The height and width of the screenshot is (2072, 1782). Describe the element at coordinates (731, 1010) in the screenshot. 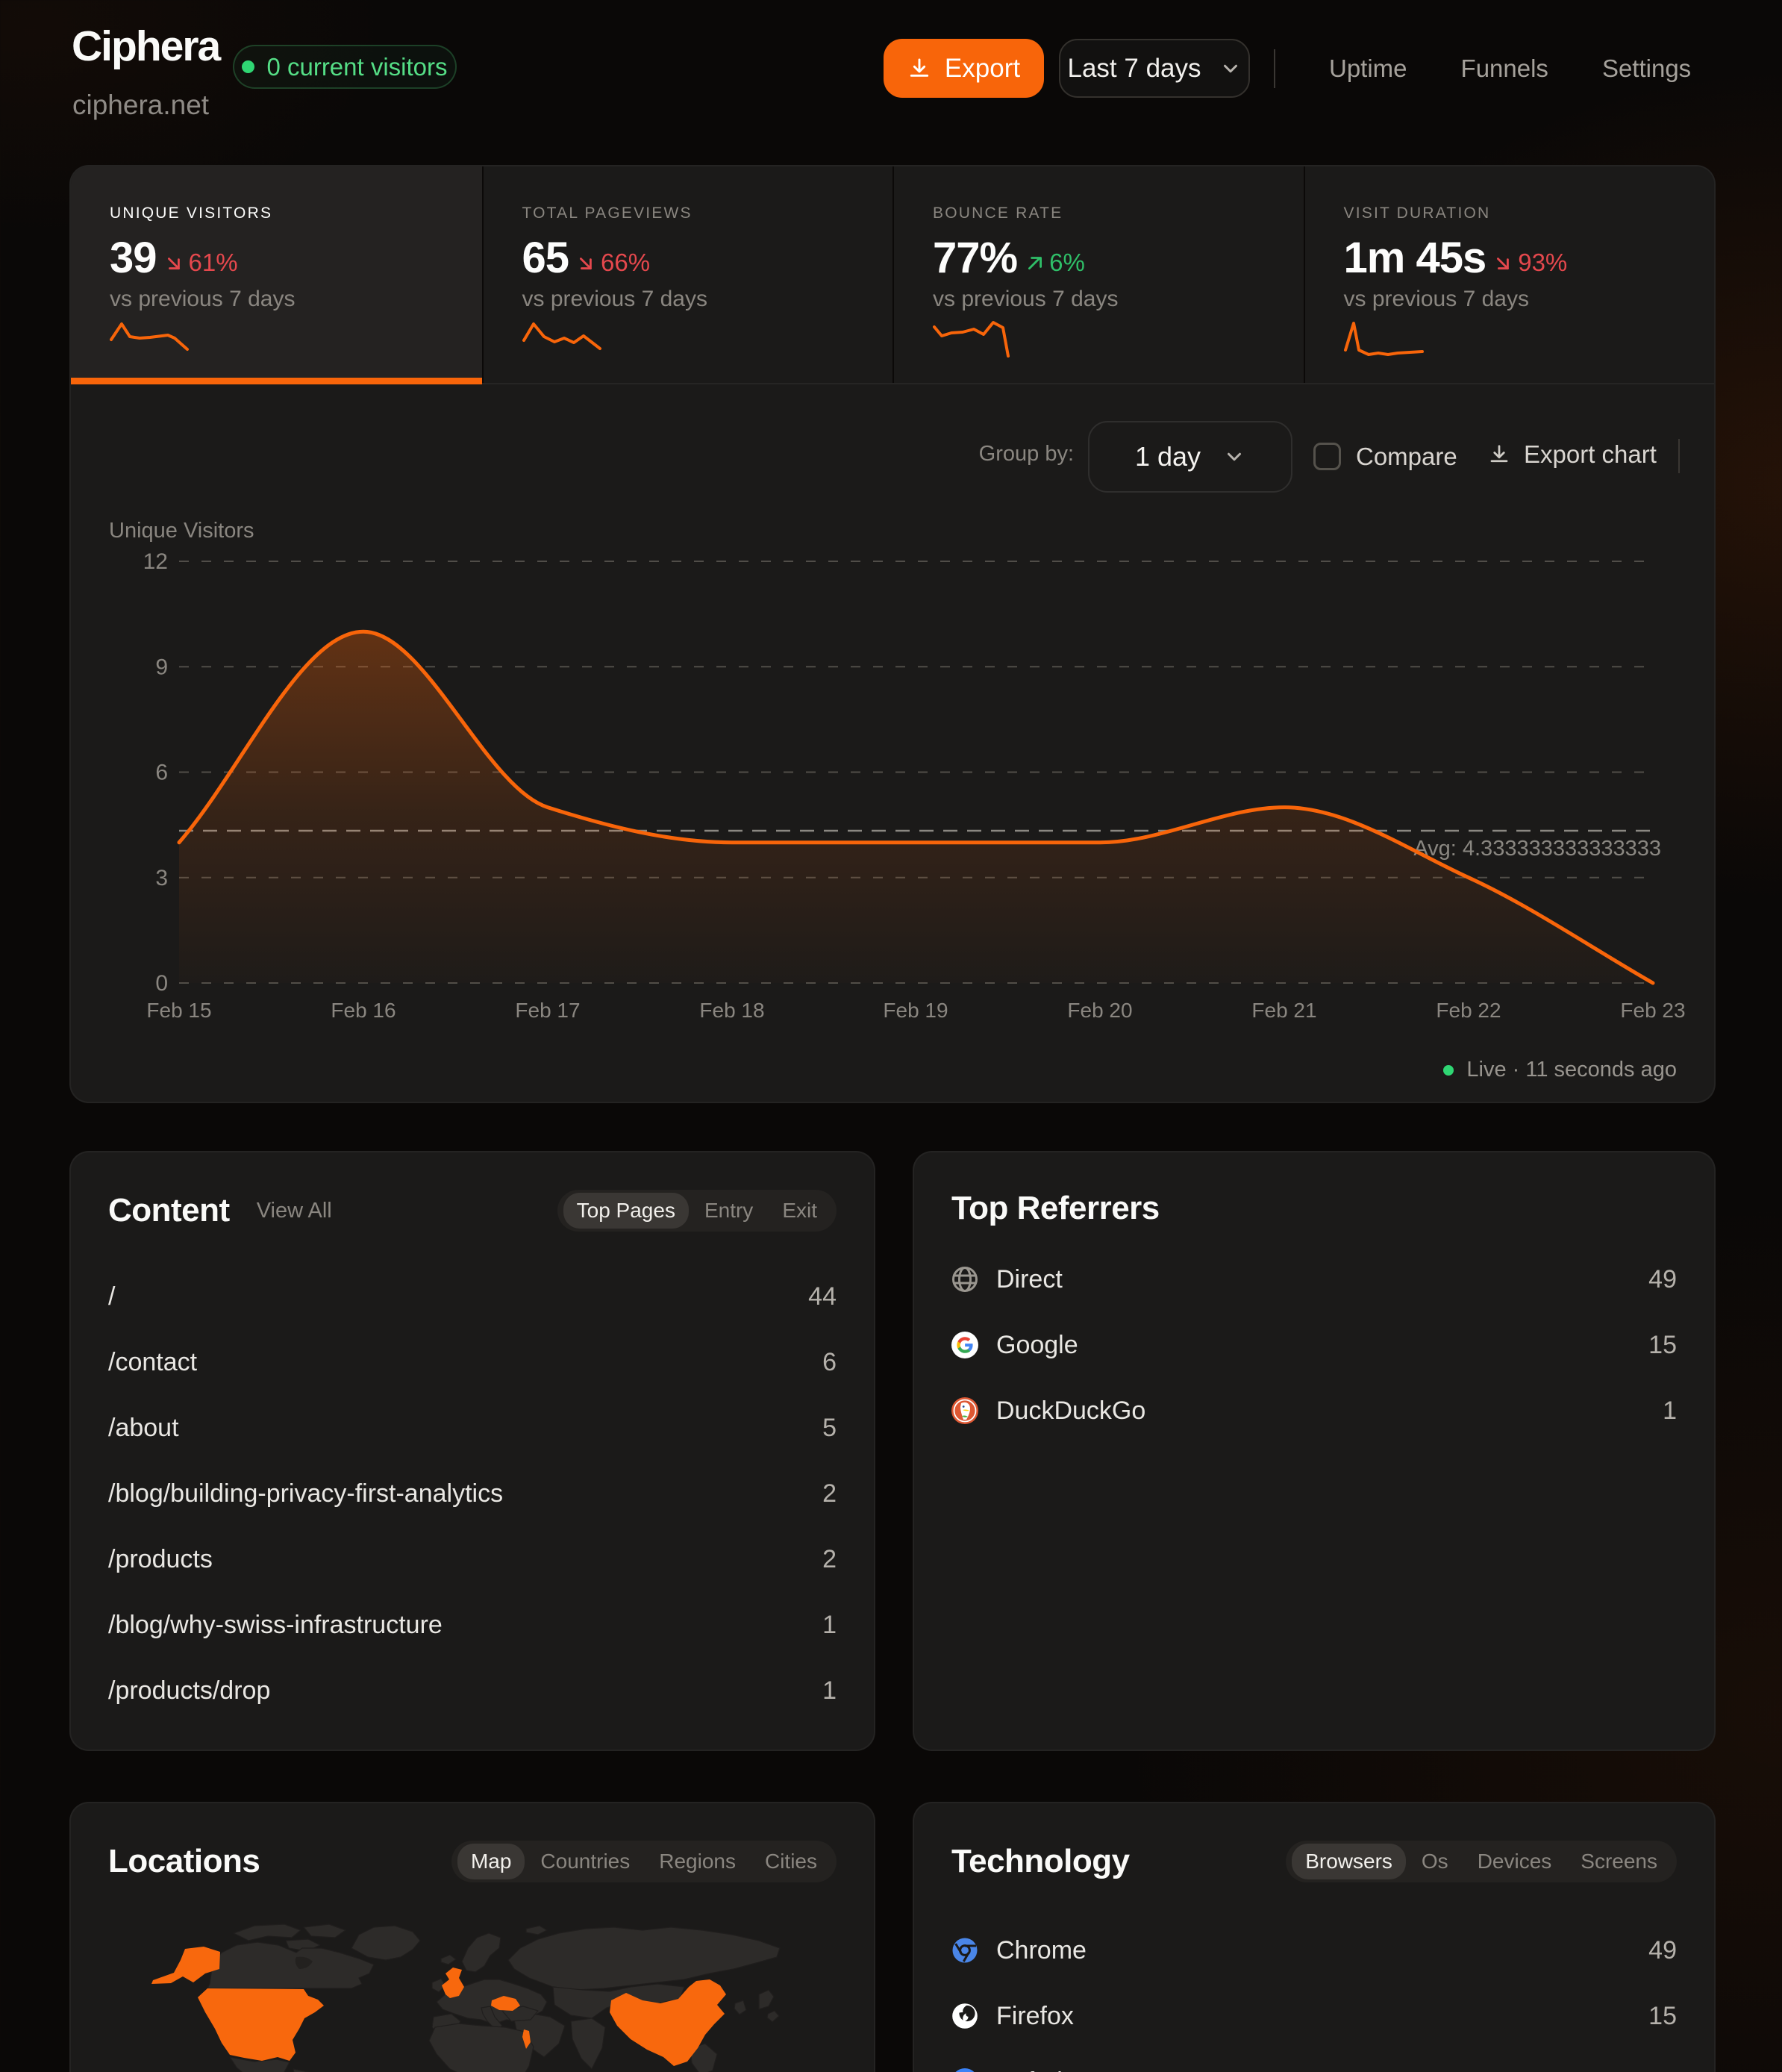

I see `svg-text: Feb 18` at that location.